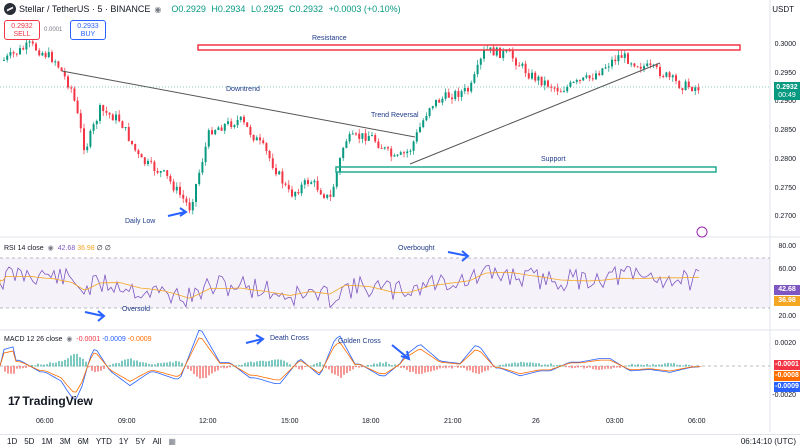 This screenshot has width=800, height=448. What do you see at coordinates (289, 338) in the screenshot?
I see `death-cross-label: Death Cross` at bounding box center [289, 338].